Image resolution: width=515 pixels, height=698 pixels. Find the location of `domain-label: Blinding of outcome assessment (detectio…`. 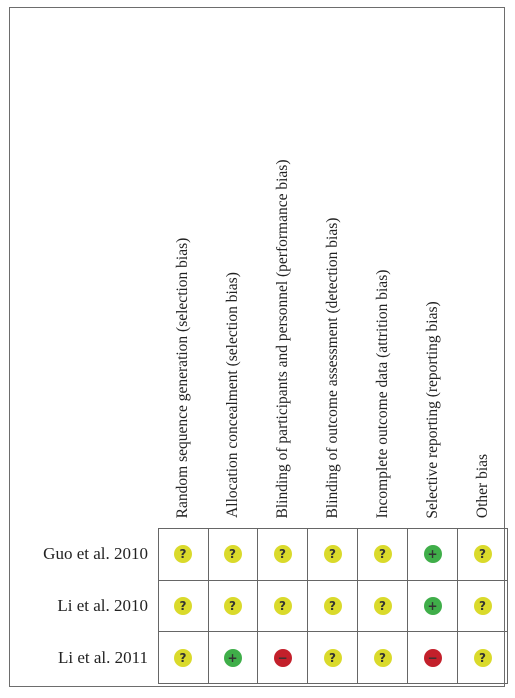

domain-label: Blinding of outcome assessment (detectio… is located at coordinates (332, 367).